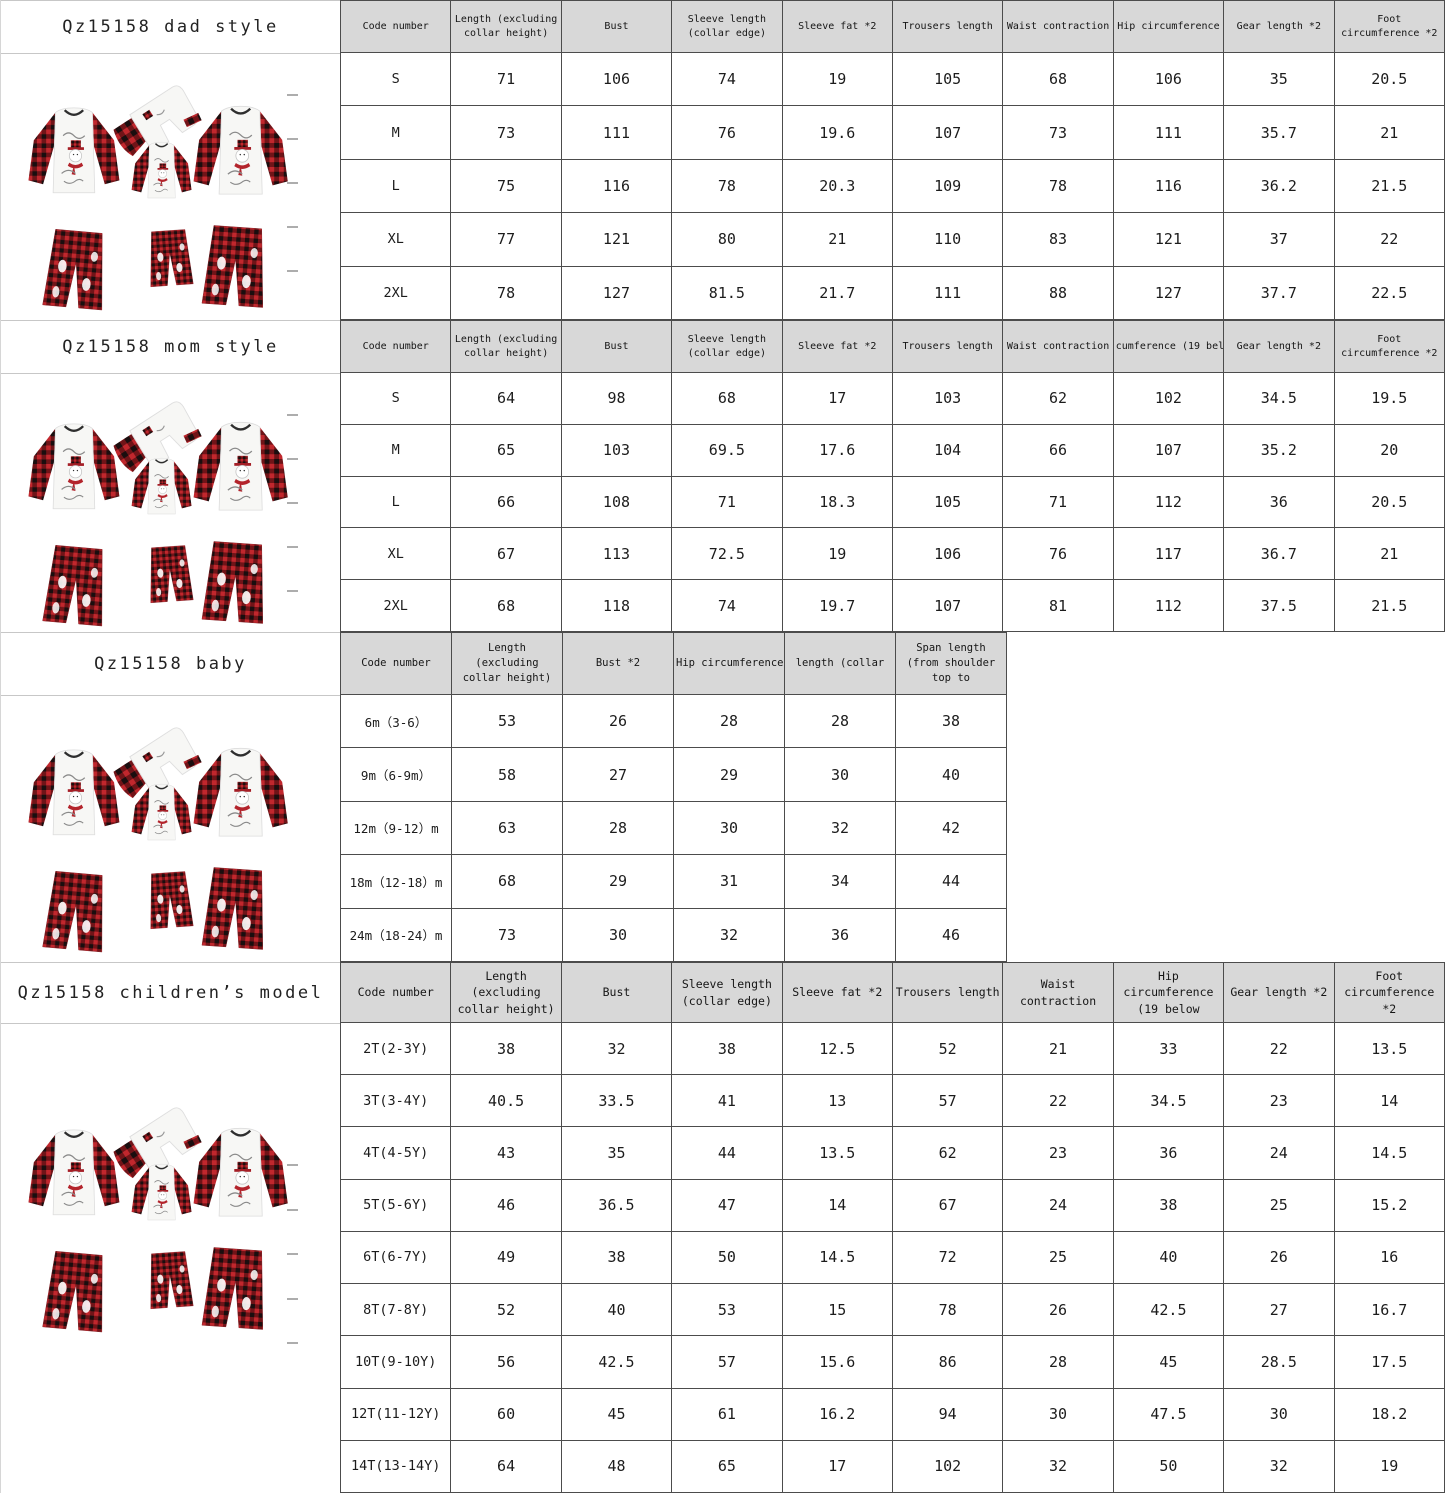  I want to click on measurement-cell: 86, so click(947, 1362).